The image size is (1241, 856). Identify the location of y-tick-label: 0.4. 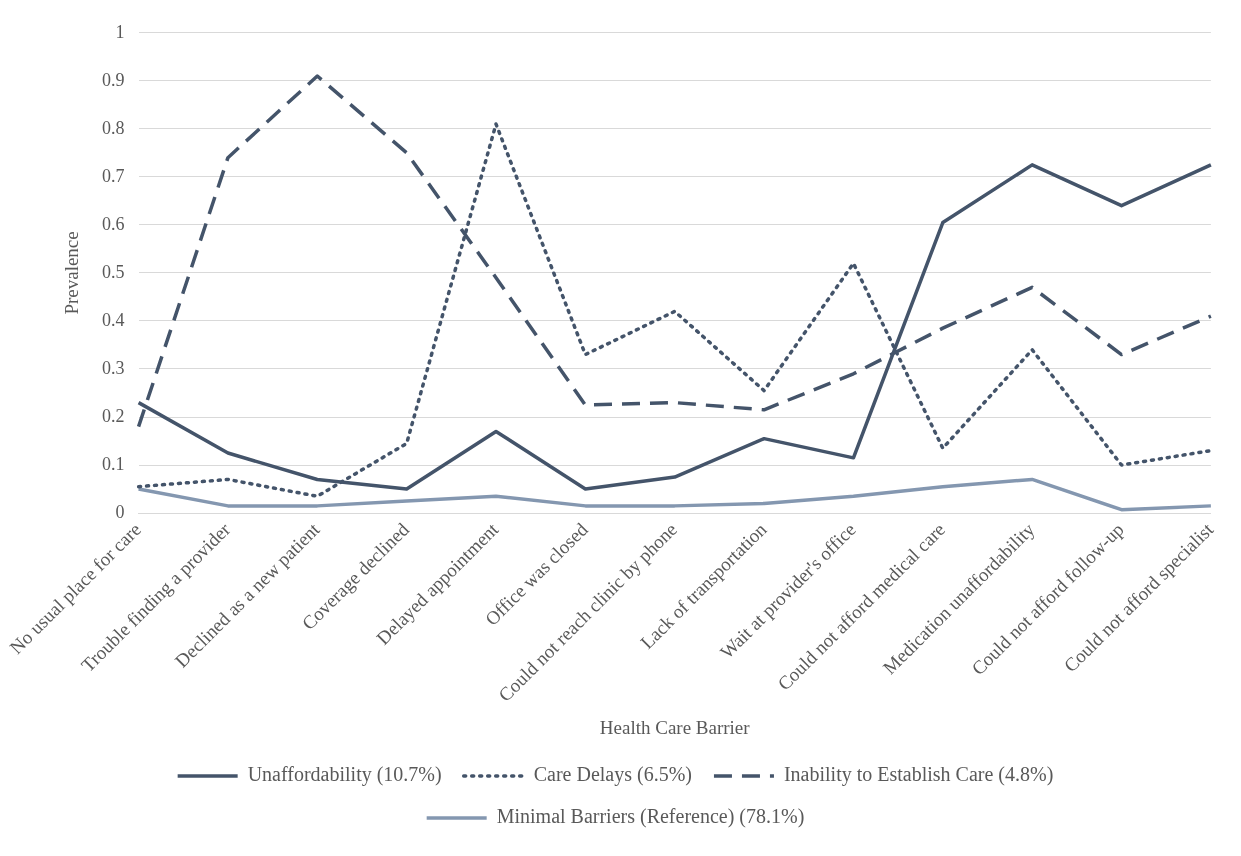
(113, 319).